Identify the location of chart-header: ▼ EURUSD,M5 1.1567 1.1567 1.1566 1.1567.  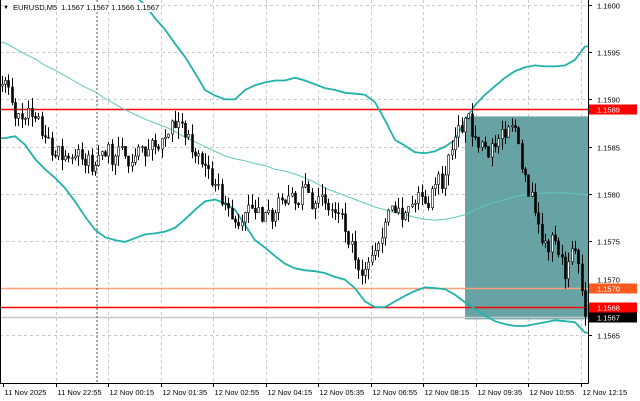
(82, 7).